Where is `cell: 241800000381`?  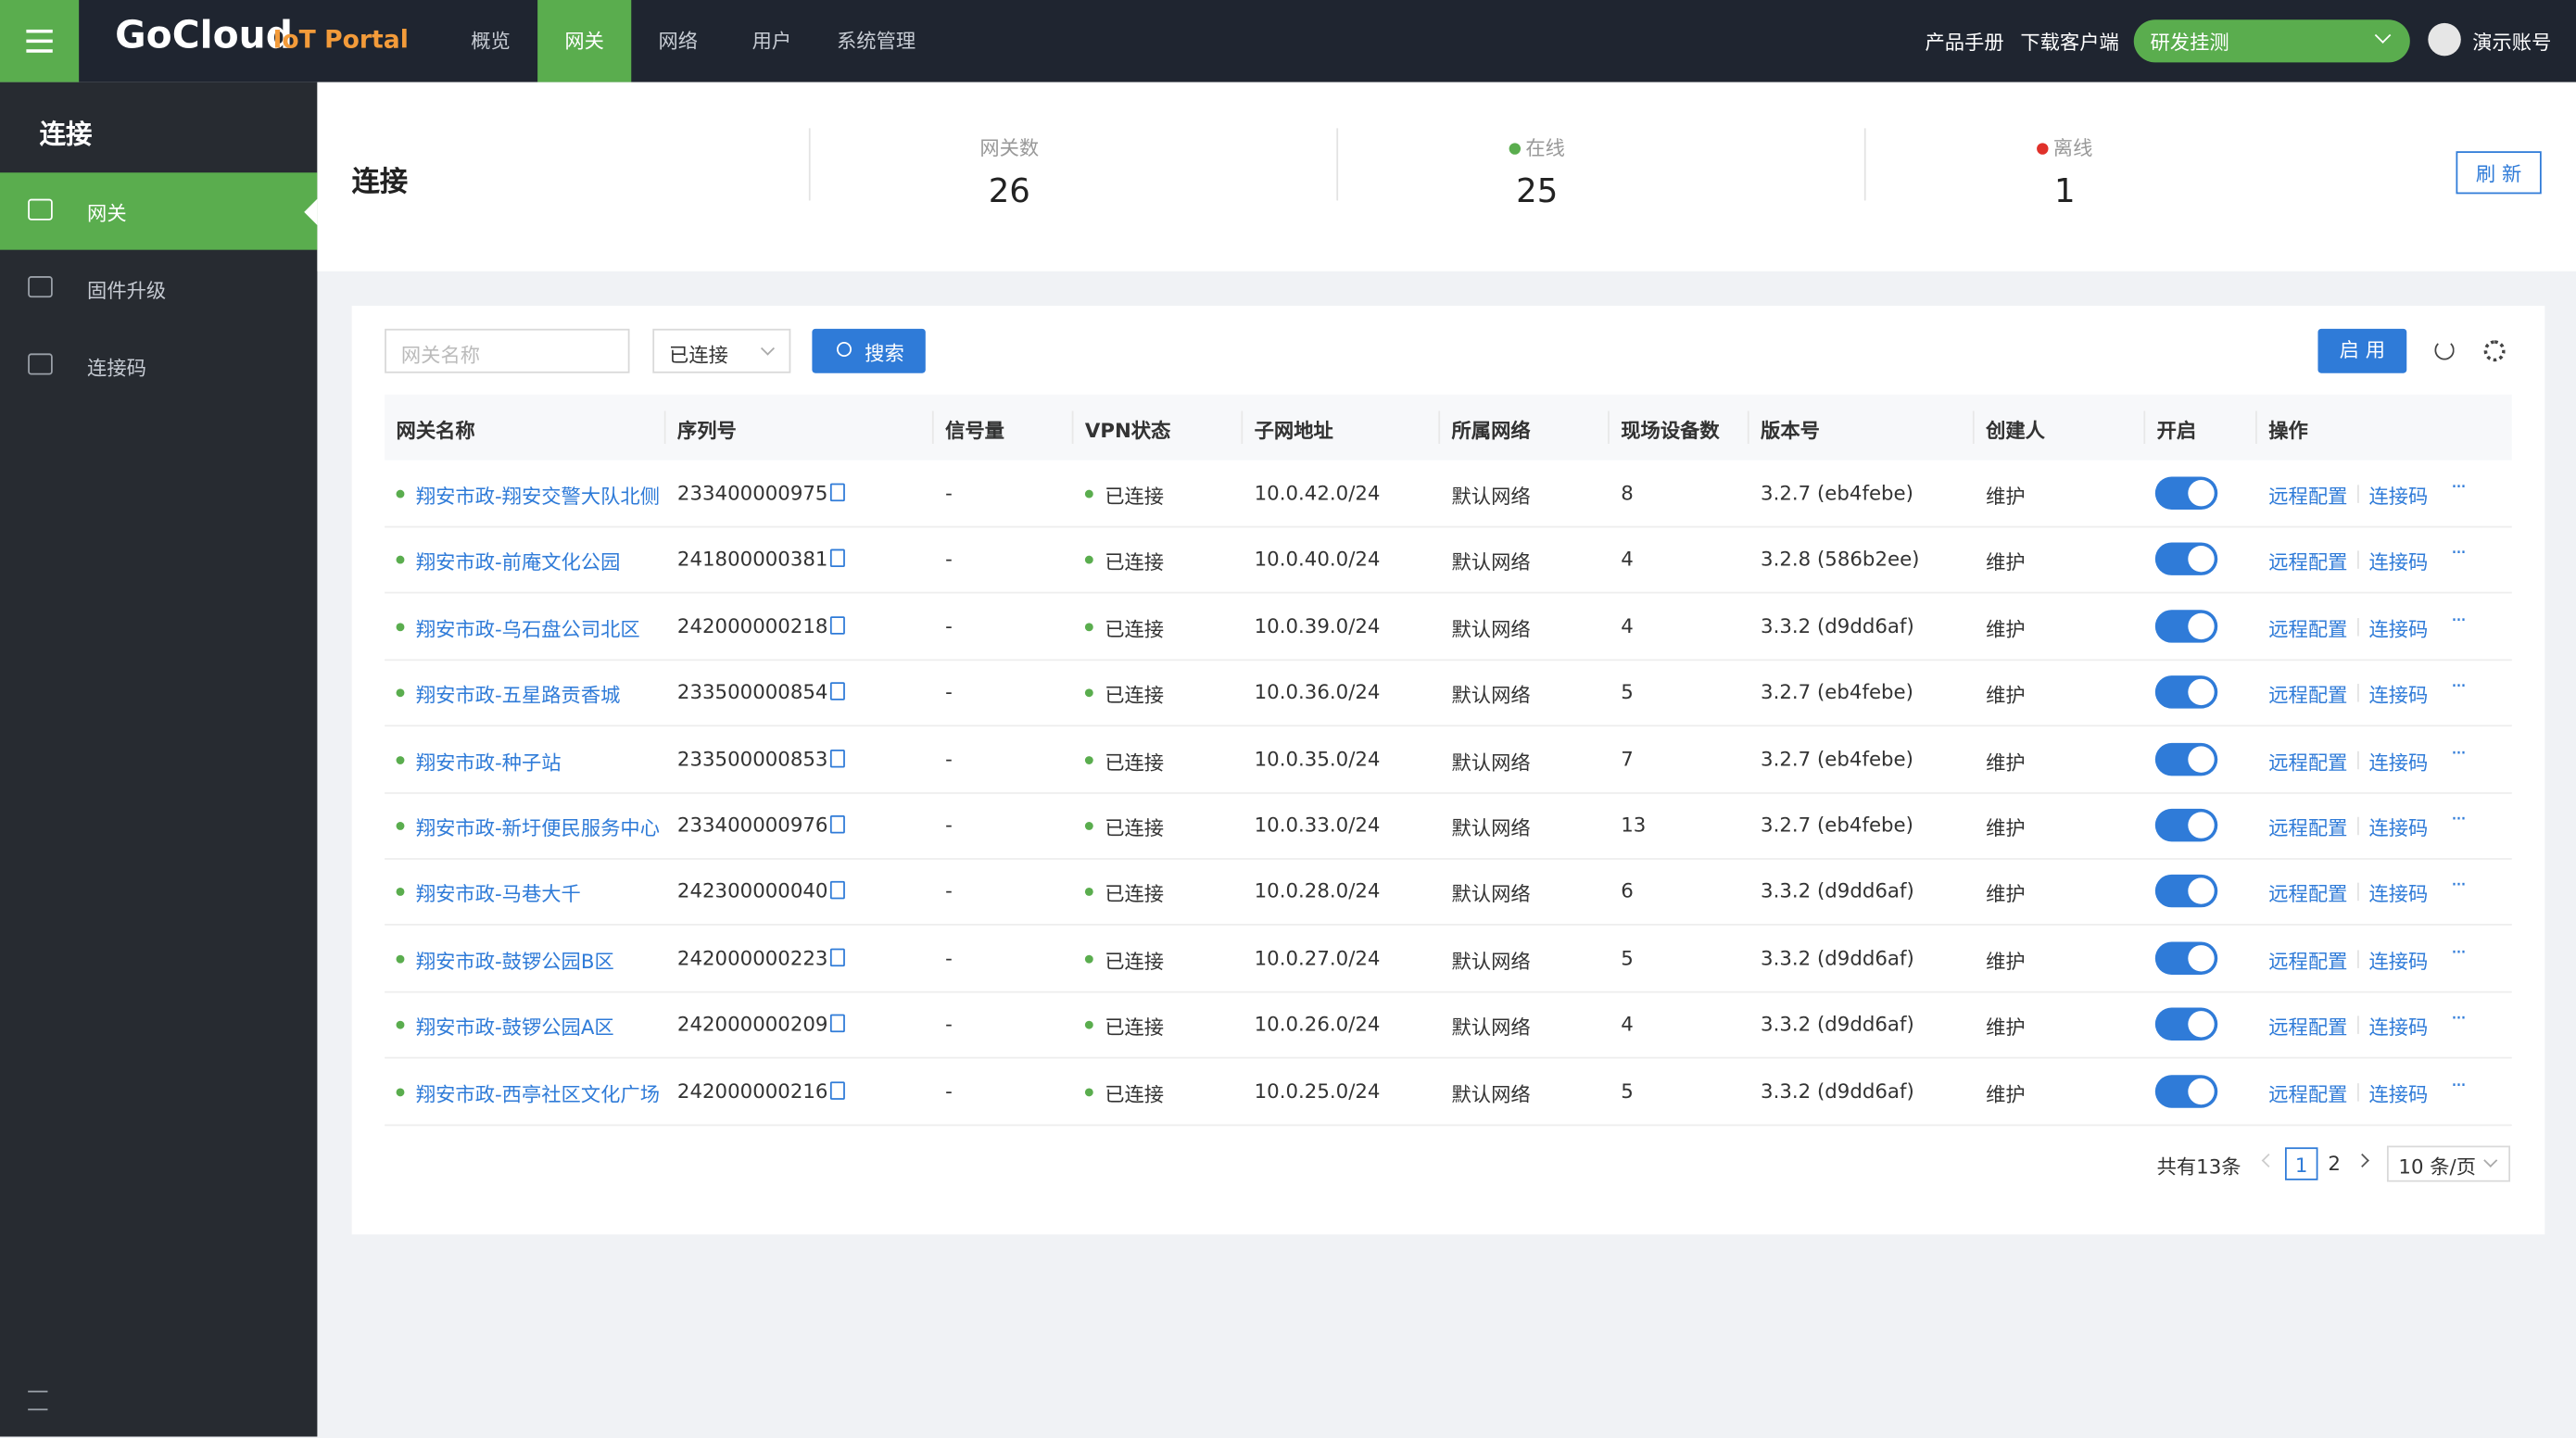
cell: 241800000381 is located at coordinates (752, 559).